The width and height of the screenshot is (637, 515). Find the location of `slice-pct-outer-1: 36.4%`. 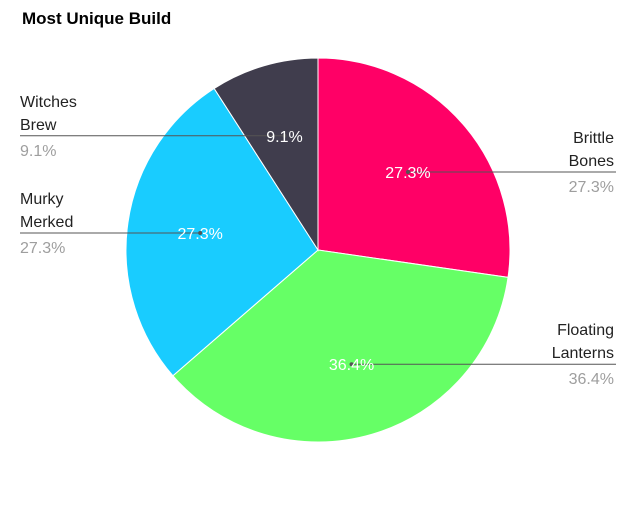

slice-pct-outer-1: 36.4% is located at coordinates (591, 379).